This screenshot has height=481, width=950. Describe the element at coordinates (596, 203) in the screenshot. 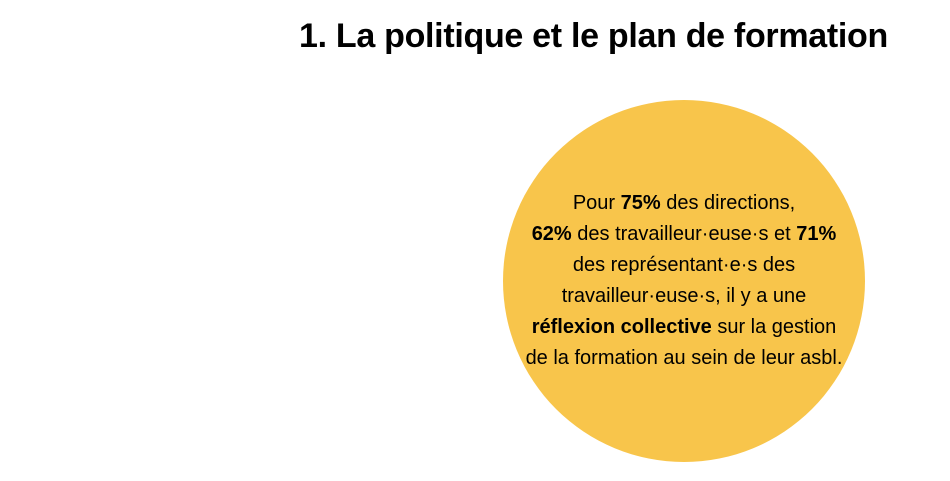

I see `statement-text: Pour` at that location.